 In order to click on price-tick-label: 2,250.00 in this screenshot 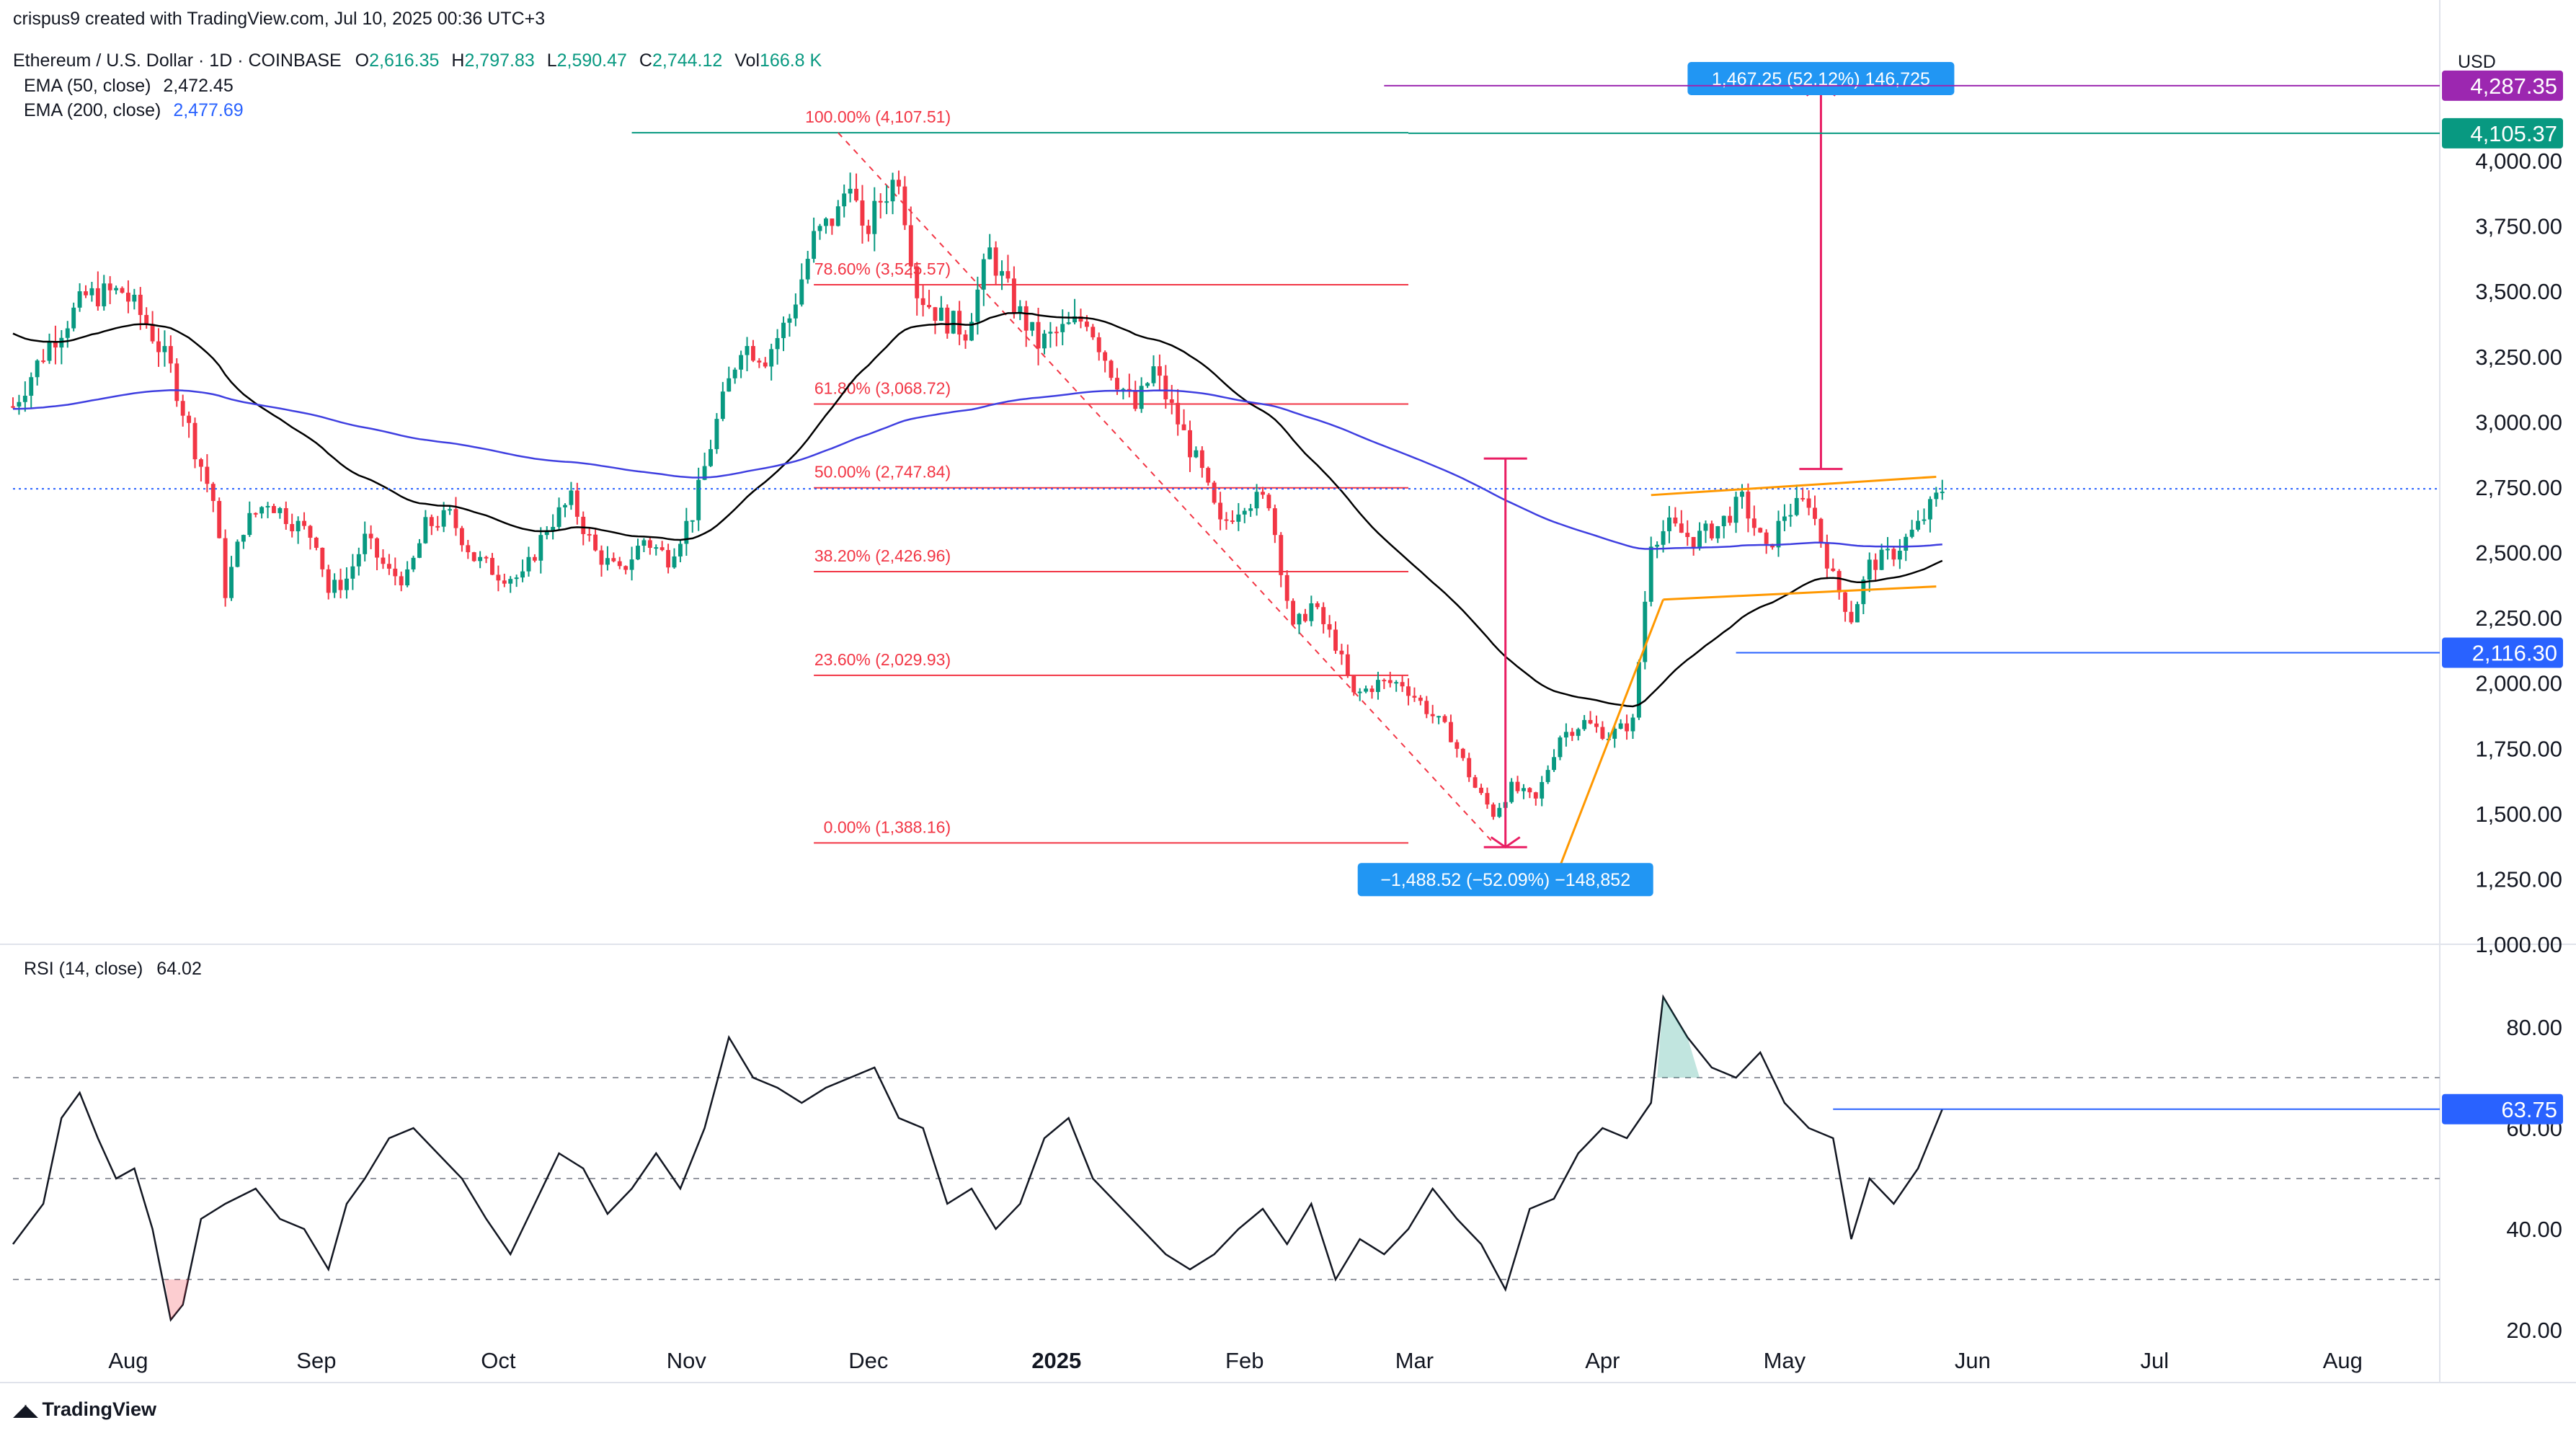, I will do `click(2518, 618)`.